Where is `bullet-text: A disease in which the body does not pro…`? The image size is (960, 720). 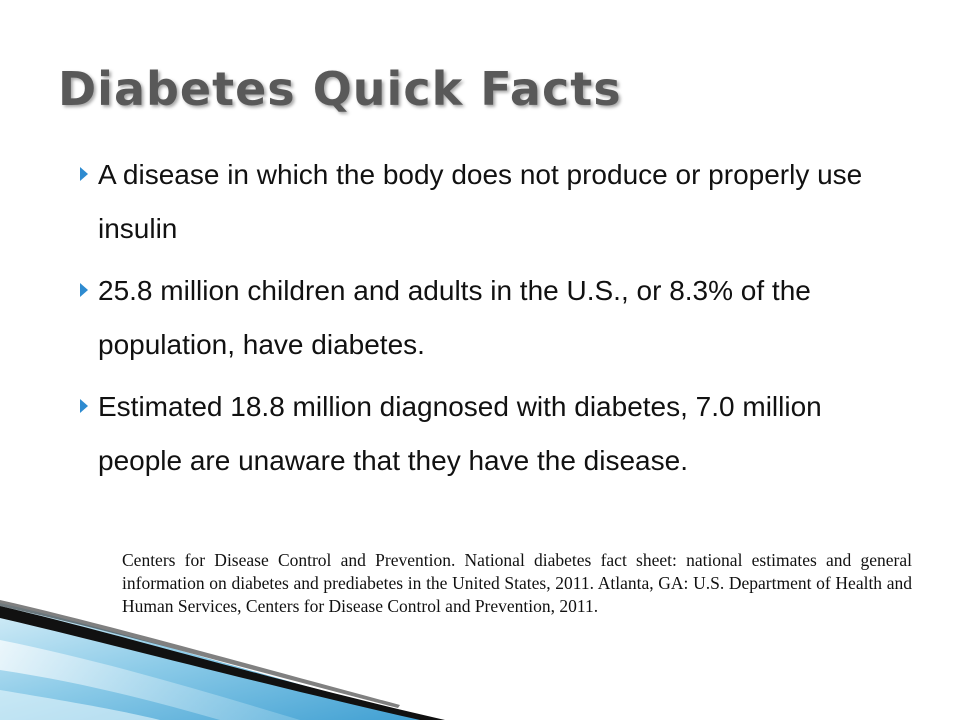 bullet-text: A disease in which the body does not pro… is located at coordinates (480, 201).